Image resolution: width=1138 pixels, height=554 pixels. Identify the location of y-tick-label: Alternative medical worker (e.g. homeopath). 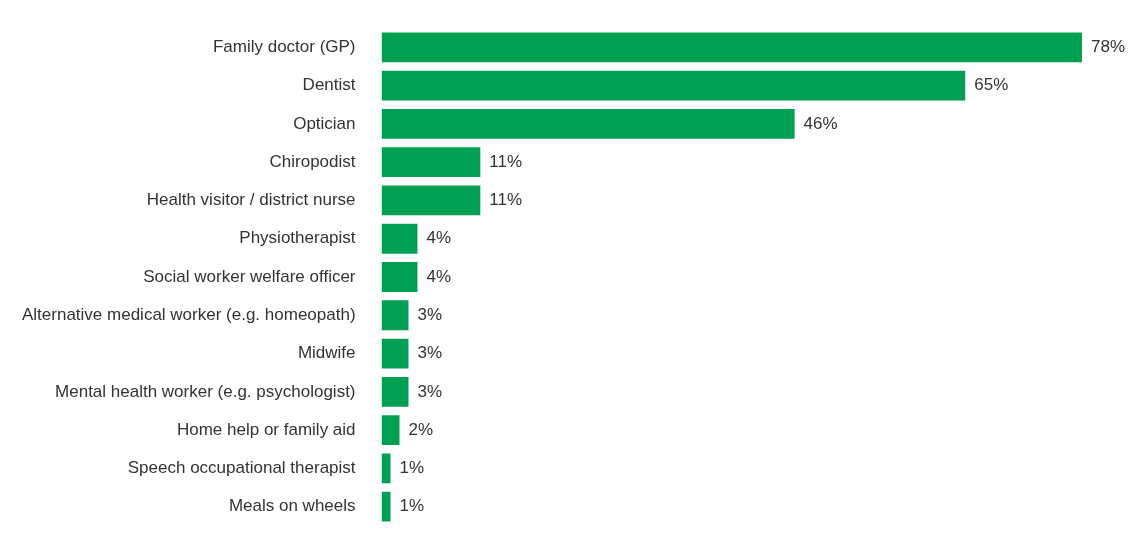
(189, 314).